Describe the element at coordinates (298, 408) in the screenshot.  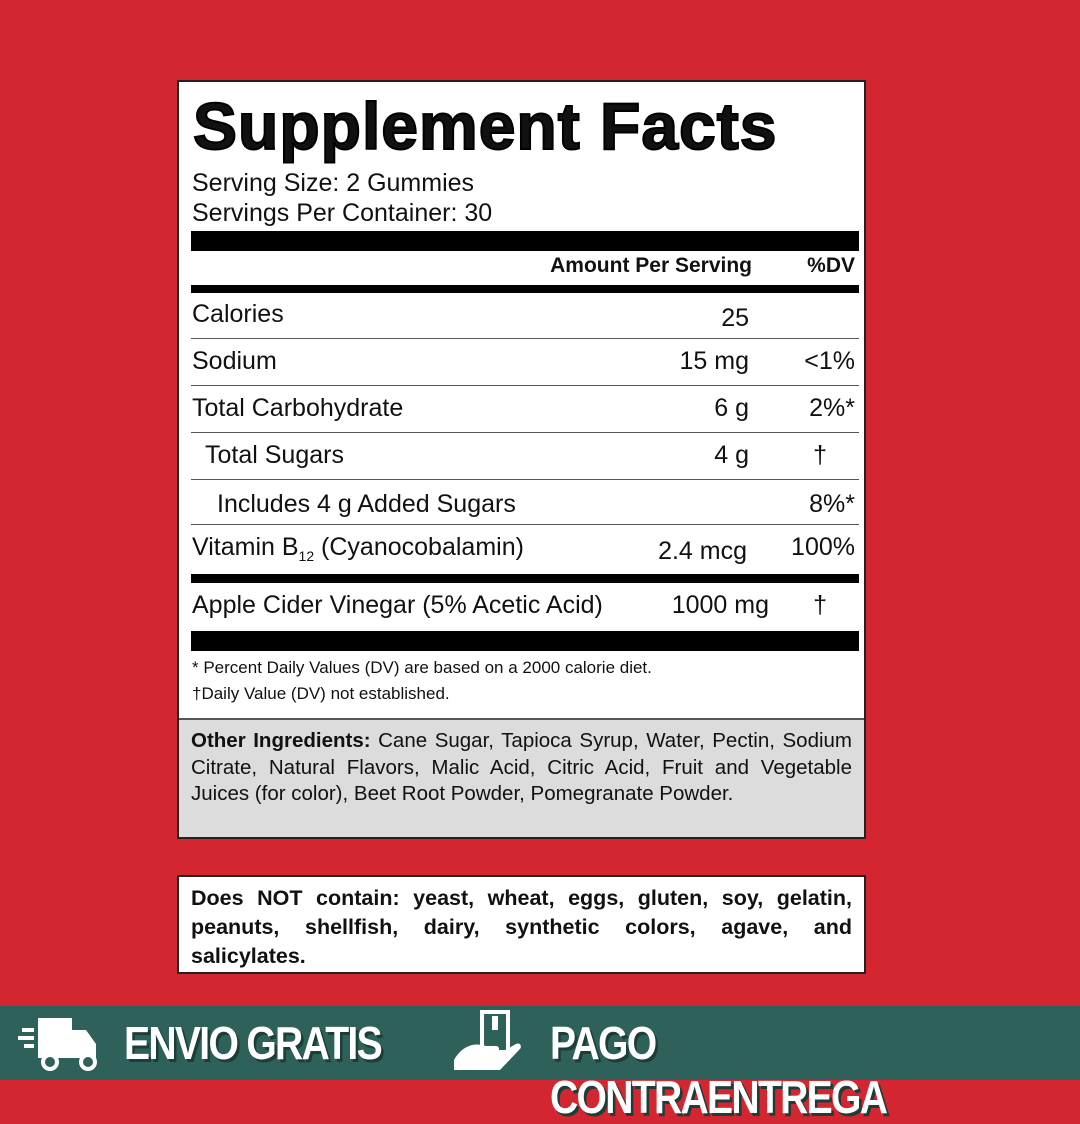
I see `nutrient-name: Total Carbohydrate` at that location.